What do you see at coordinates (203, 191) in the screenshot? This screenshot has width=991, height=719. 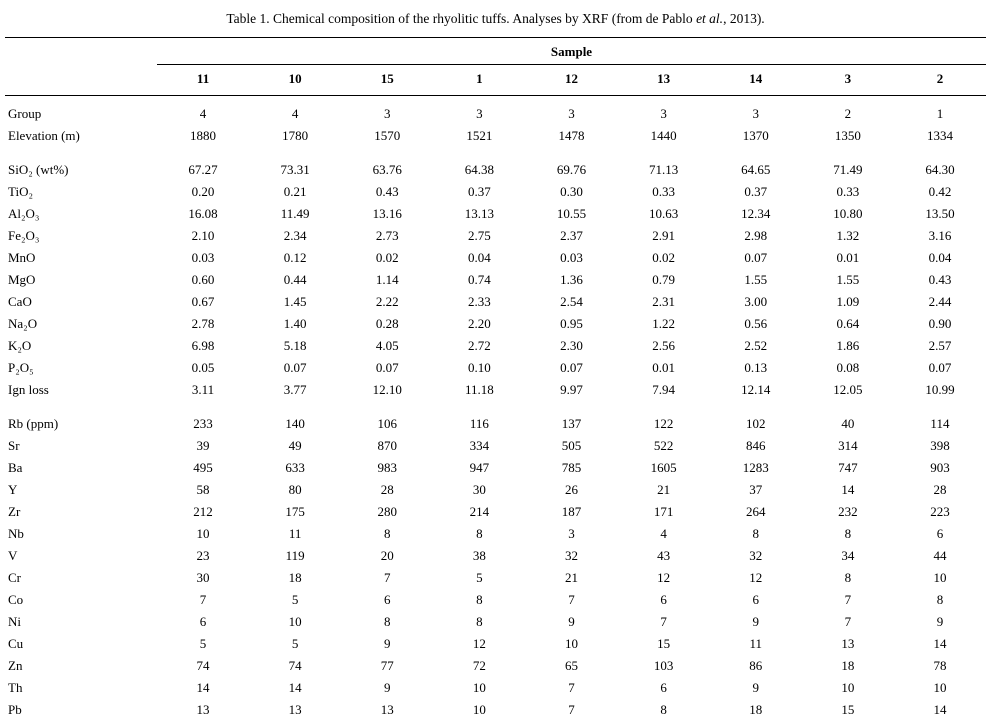 I see `data-cell: 0.20` at bounding box center [203, 191].